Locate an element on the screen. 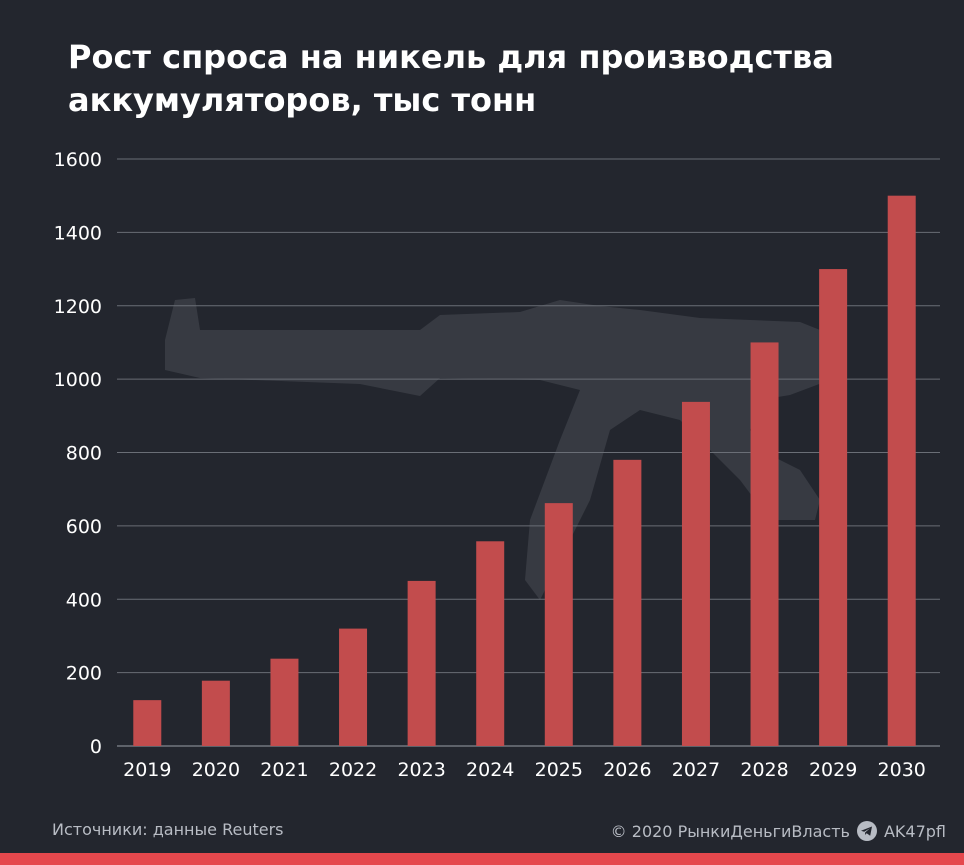  bottom-accent-bar is located at coordinates (482, 859).